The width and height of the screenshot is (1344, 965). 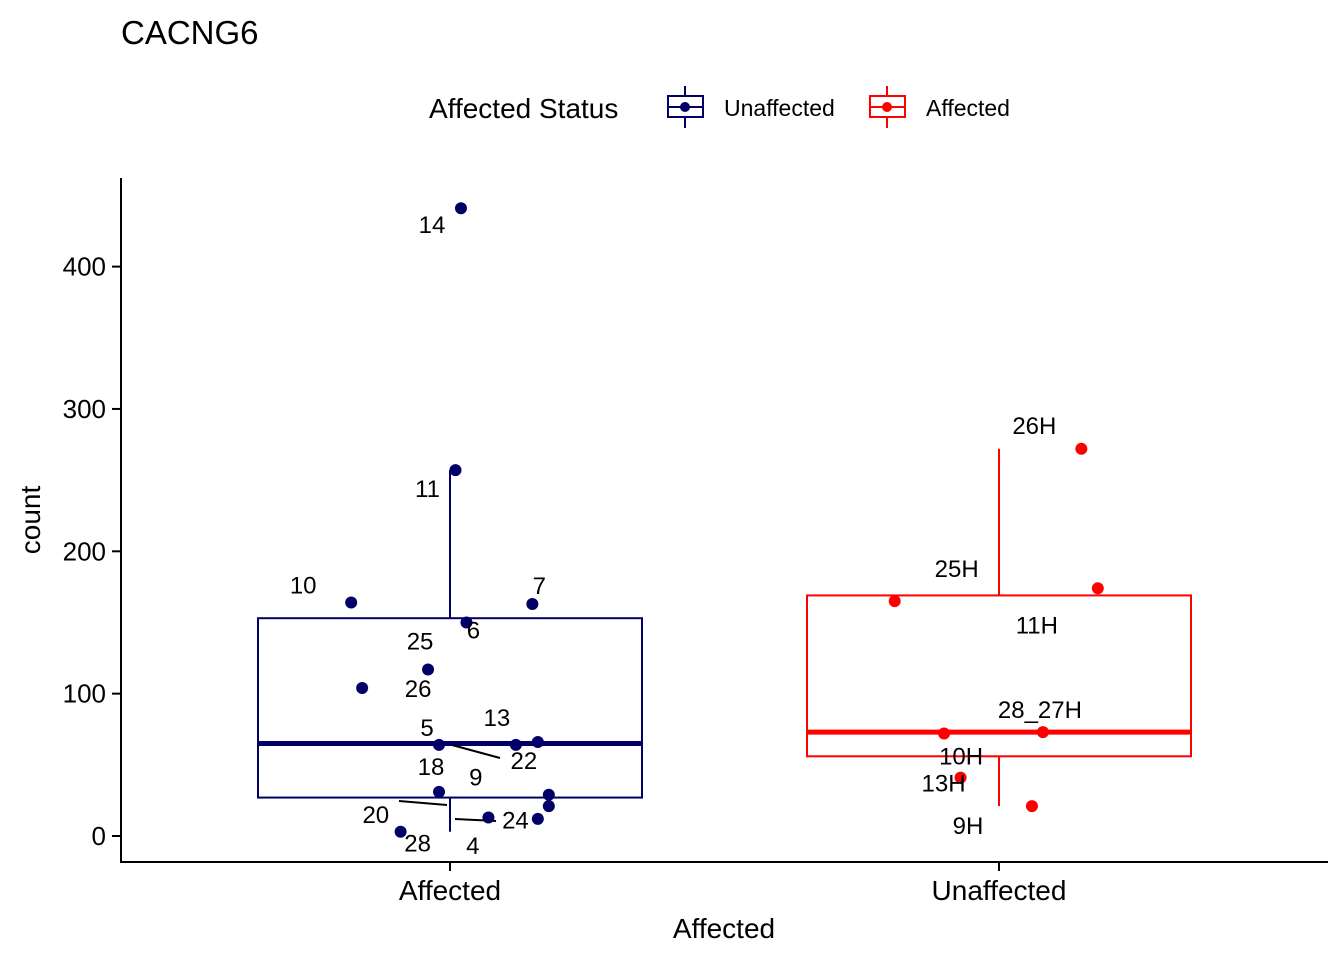 I want to click on point-label-28: 28, so click(x=417, y=844).